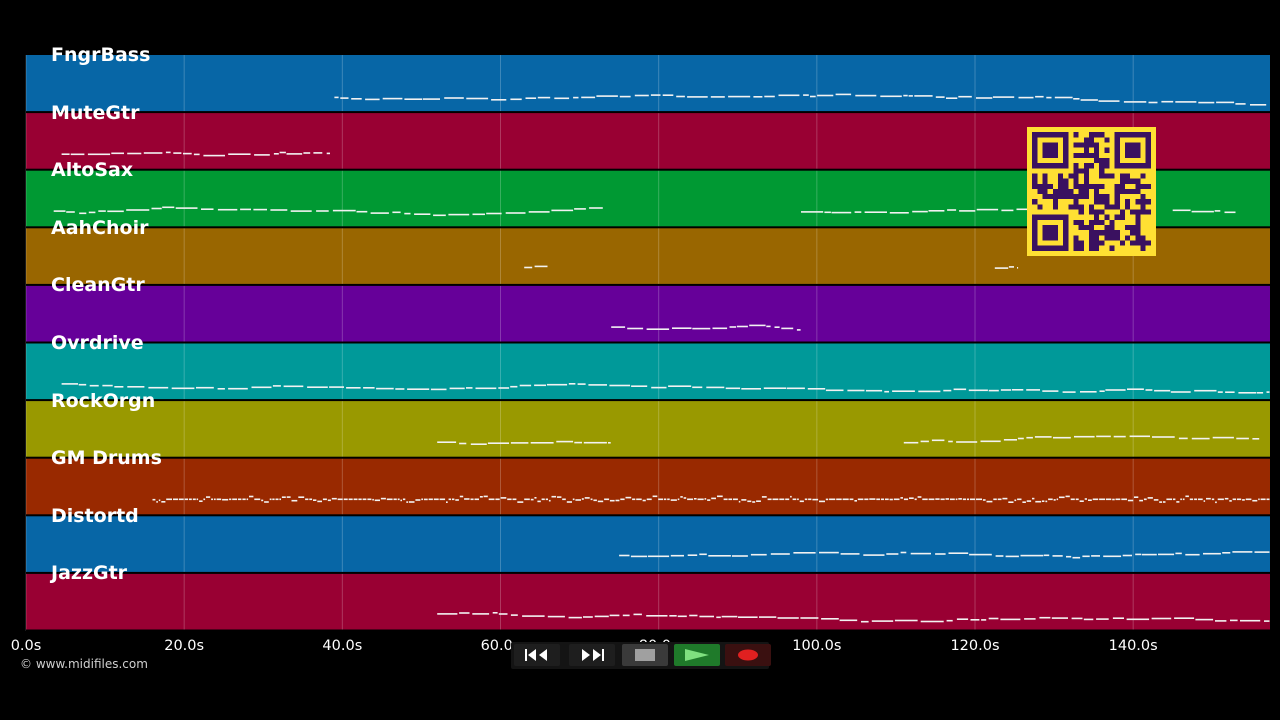  What do you see at coordinates (84, 664) in the screenshot?
I see `copyright-text: © www.midifiles.com` at bounding box center [84, 664].